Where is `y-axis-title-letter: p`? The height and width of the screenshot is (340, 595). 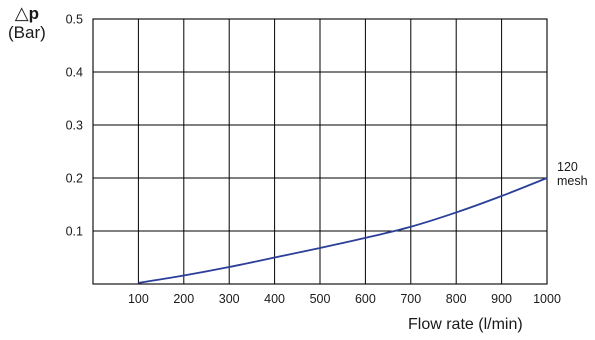
y-axis-title-letter: p is located at coordinates (33, 13).